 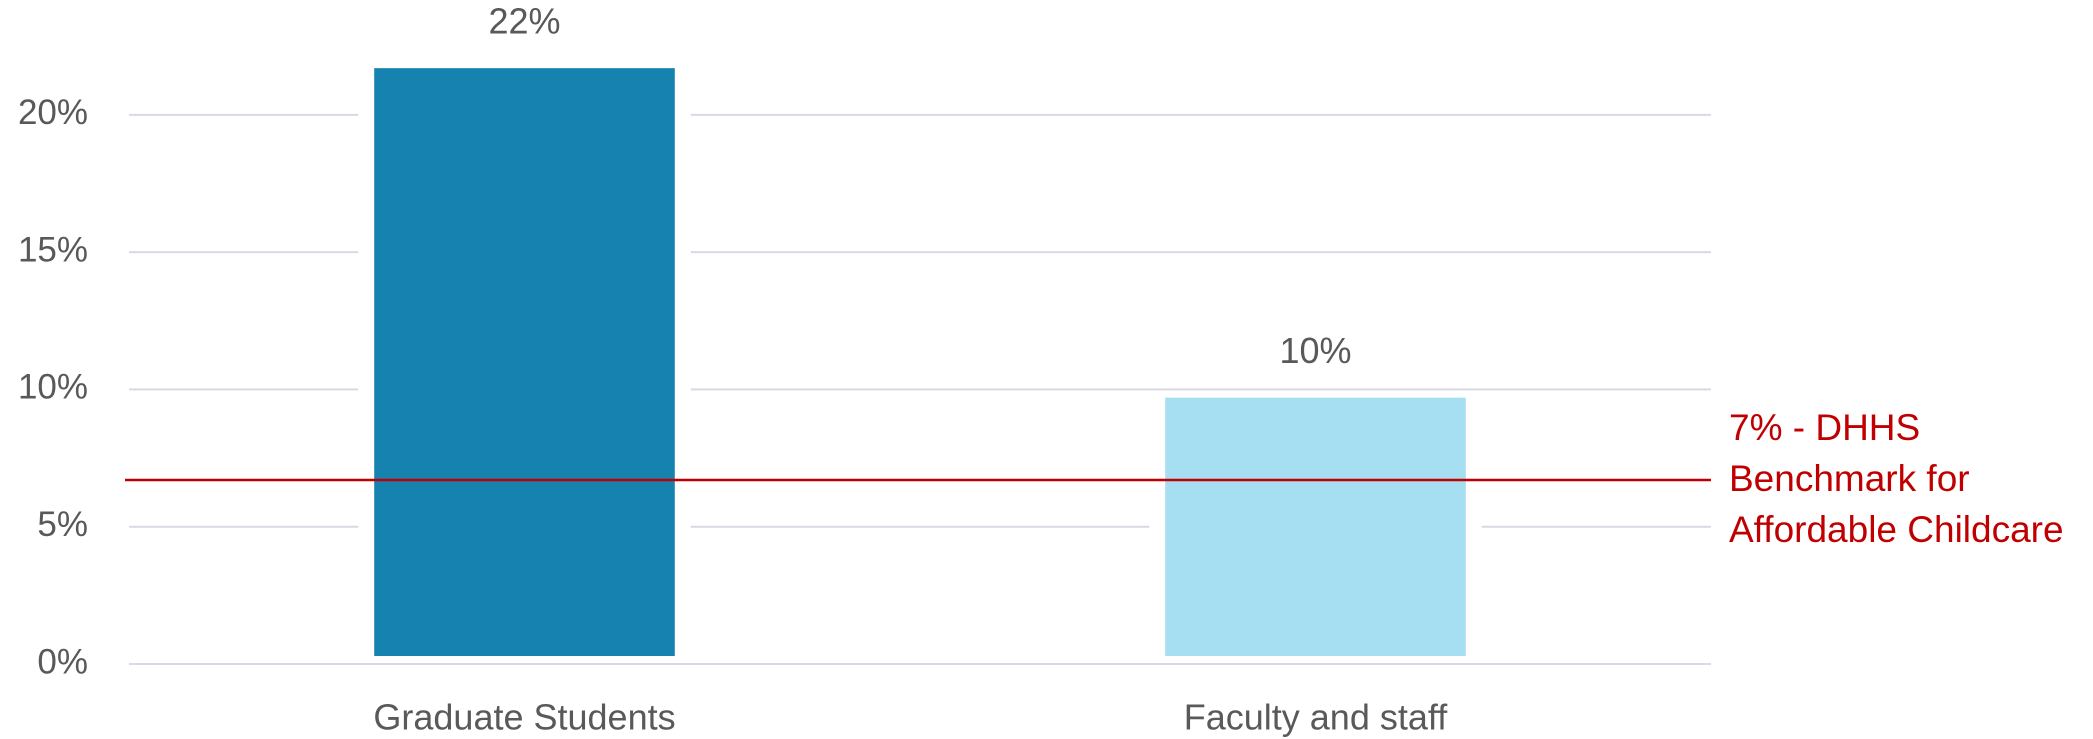 What do you see at coordinates (1824, 427) in the screenshot?
I see `benchmark-label: 7% - DHHS` at bounding box center [1824, 427].